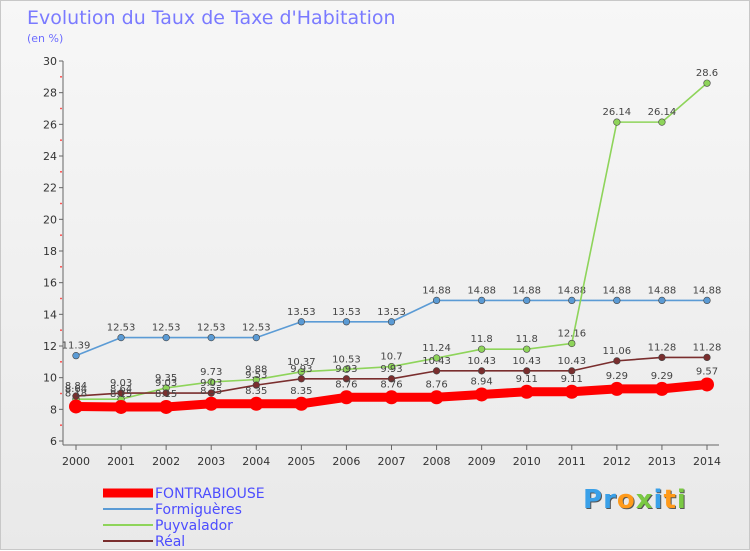 This screenshot has height=551, width=750. What do you see at coordinates (662, 376) in the screenshot?
I see `data-label: 9.29` at bounding box center [662, 376].